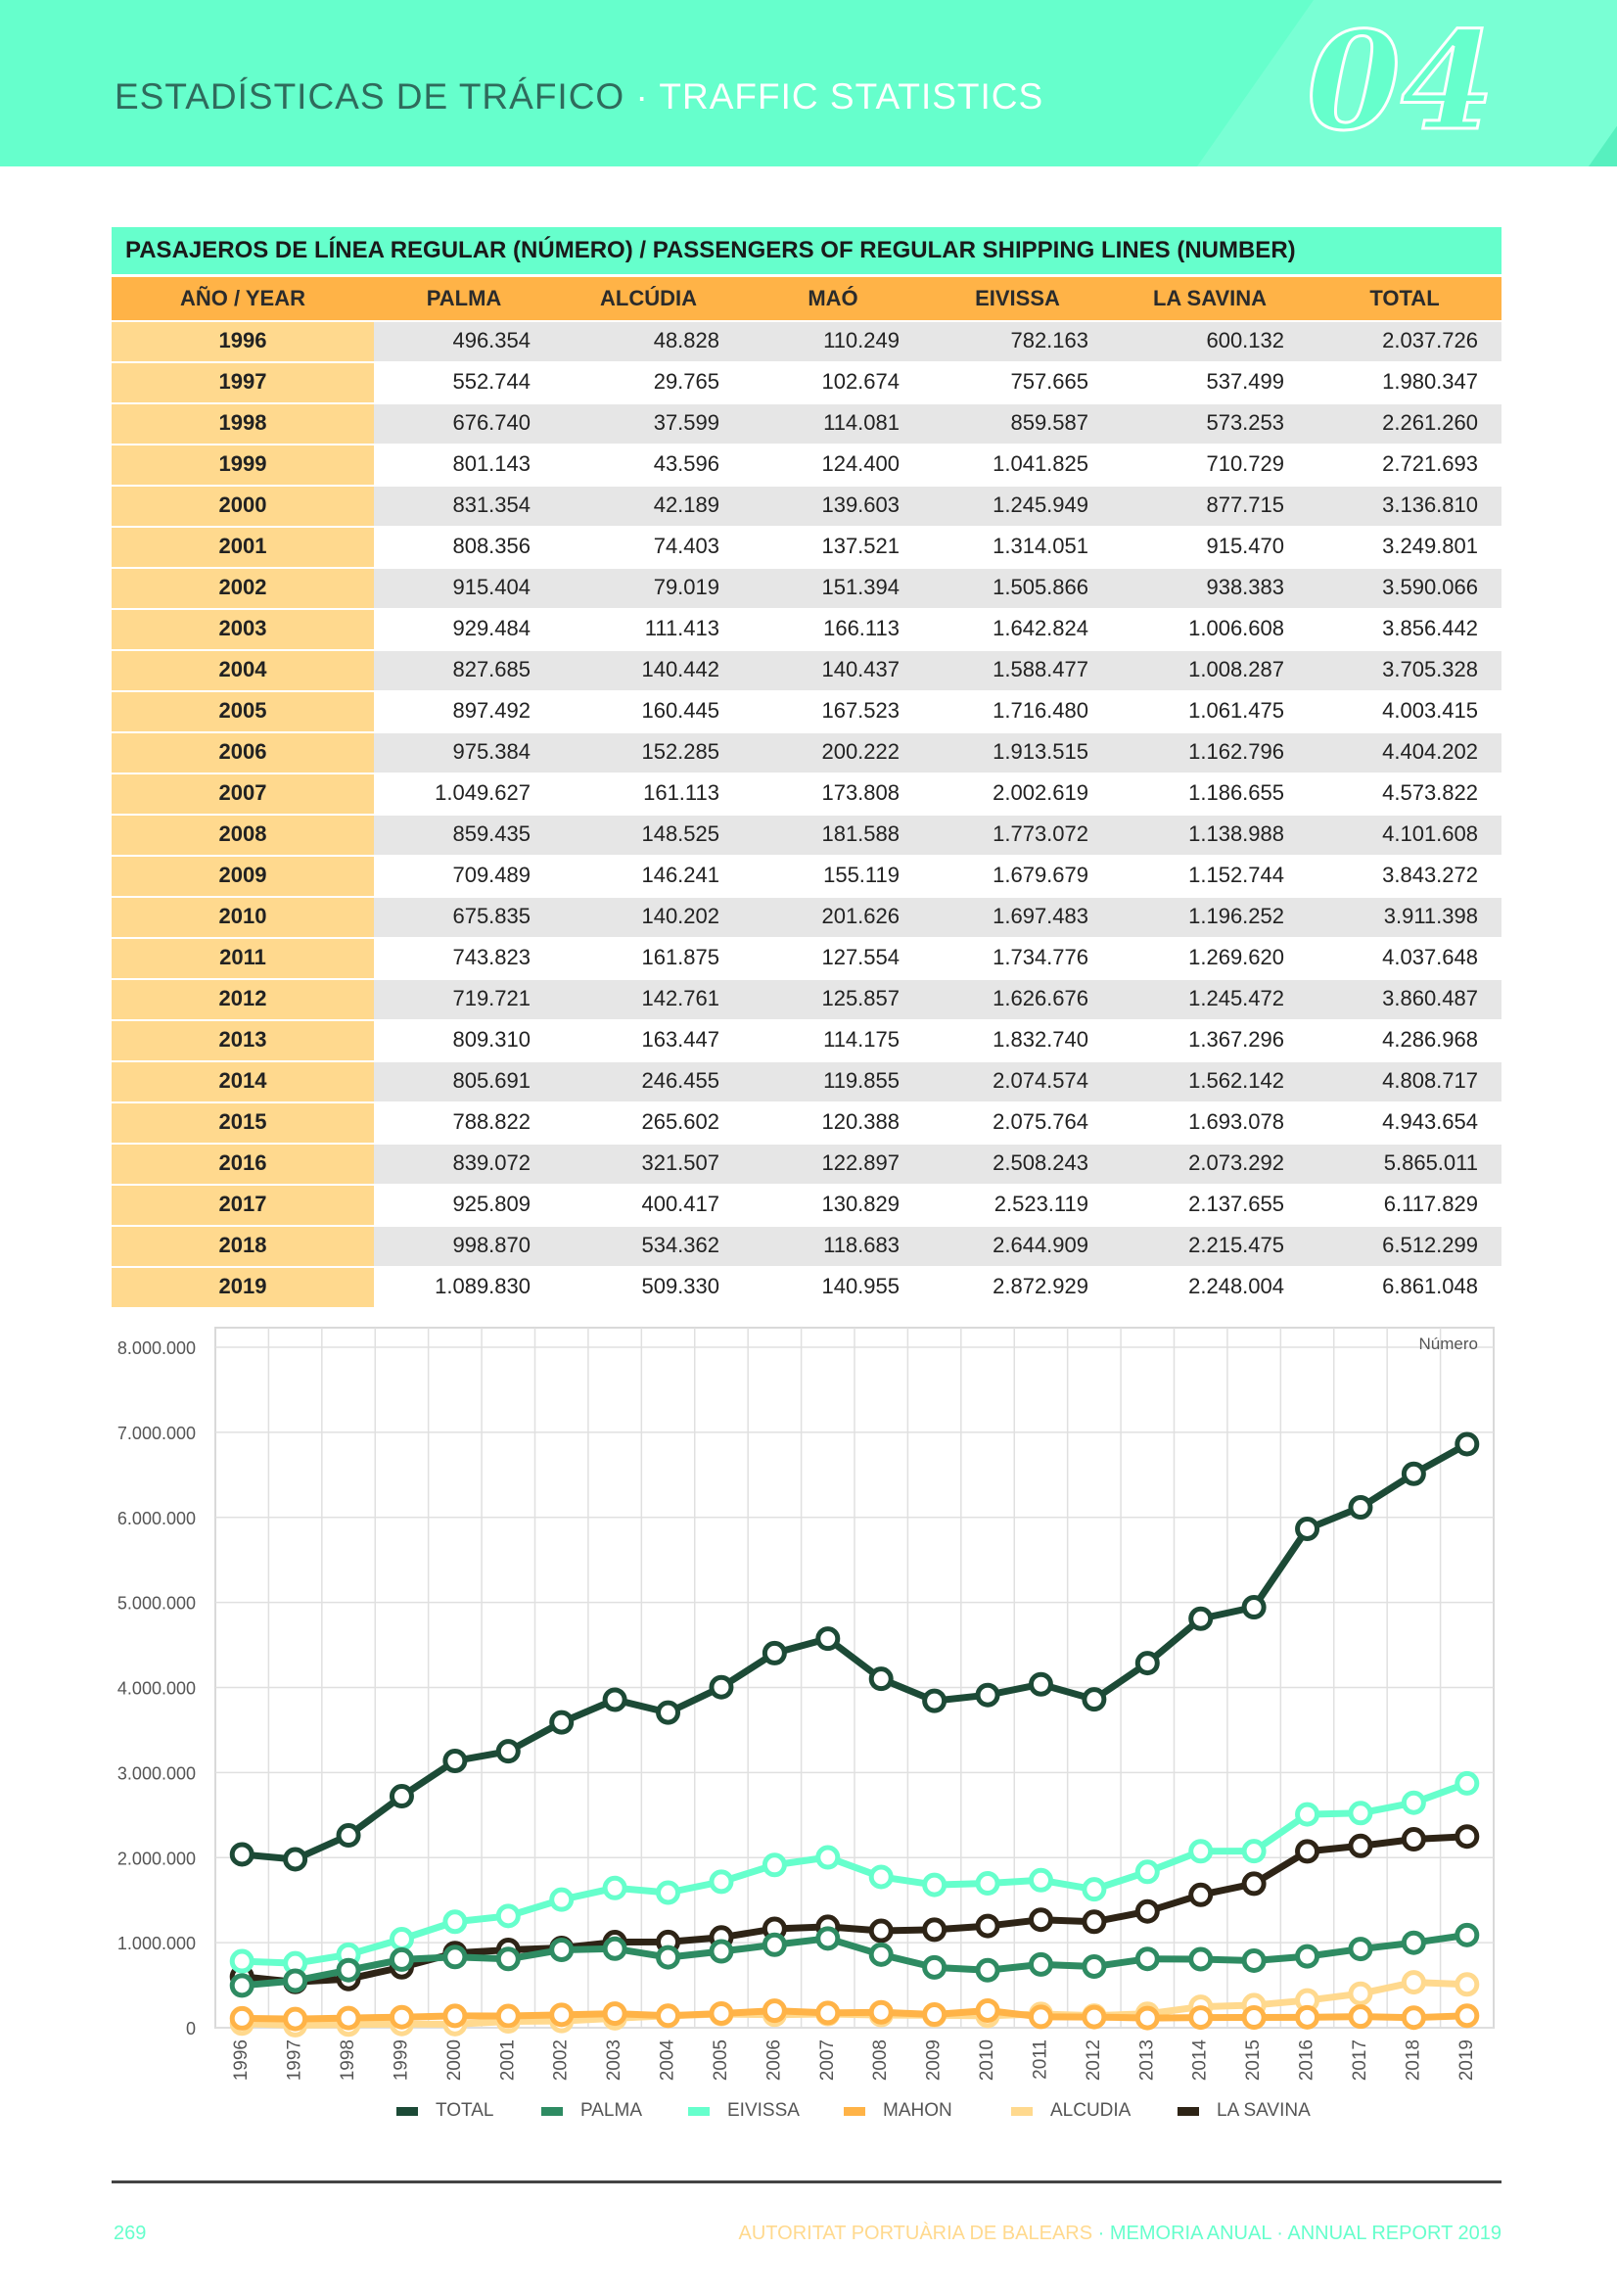 The height and width of the screenshot is (2296, 1617). Describe the element at coordinates (833, 711) in the screenshot. I see `cell-mao: 167.523` at that location.